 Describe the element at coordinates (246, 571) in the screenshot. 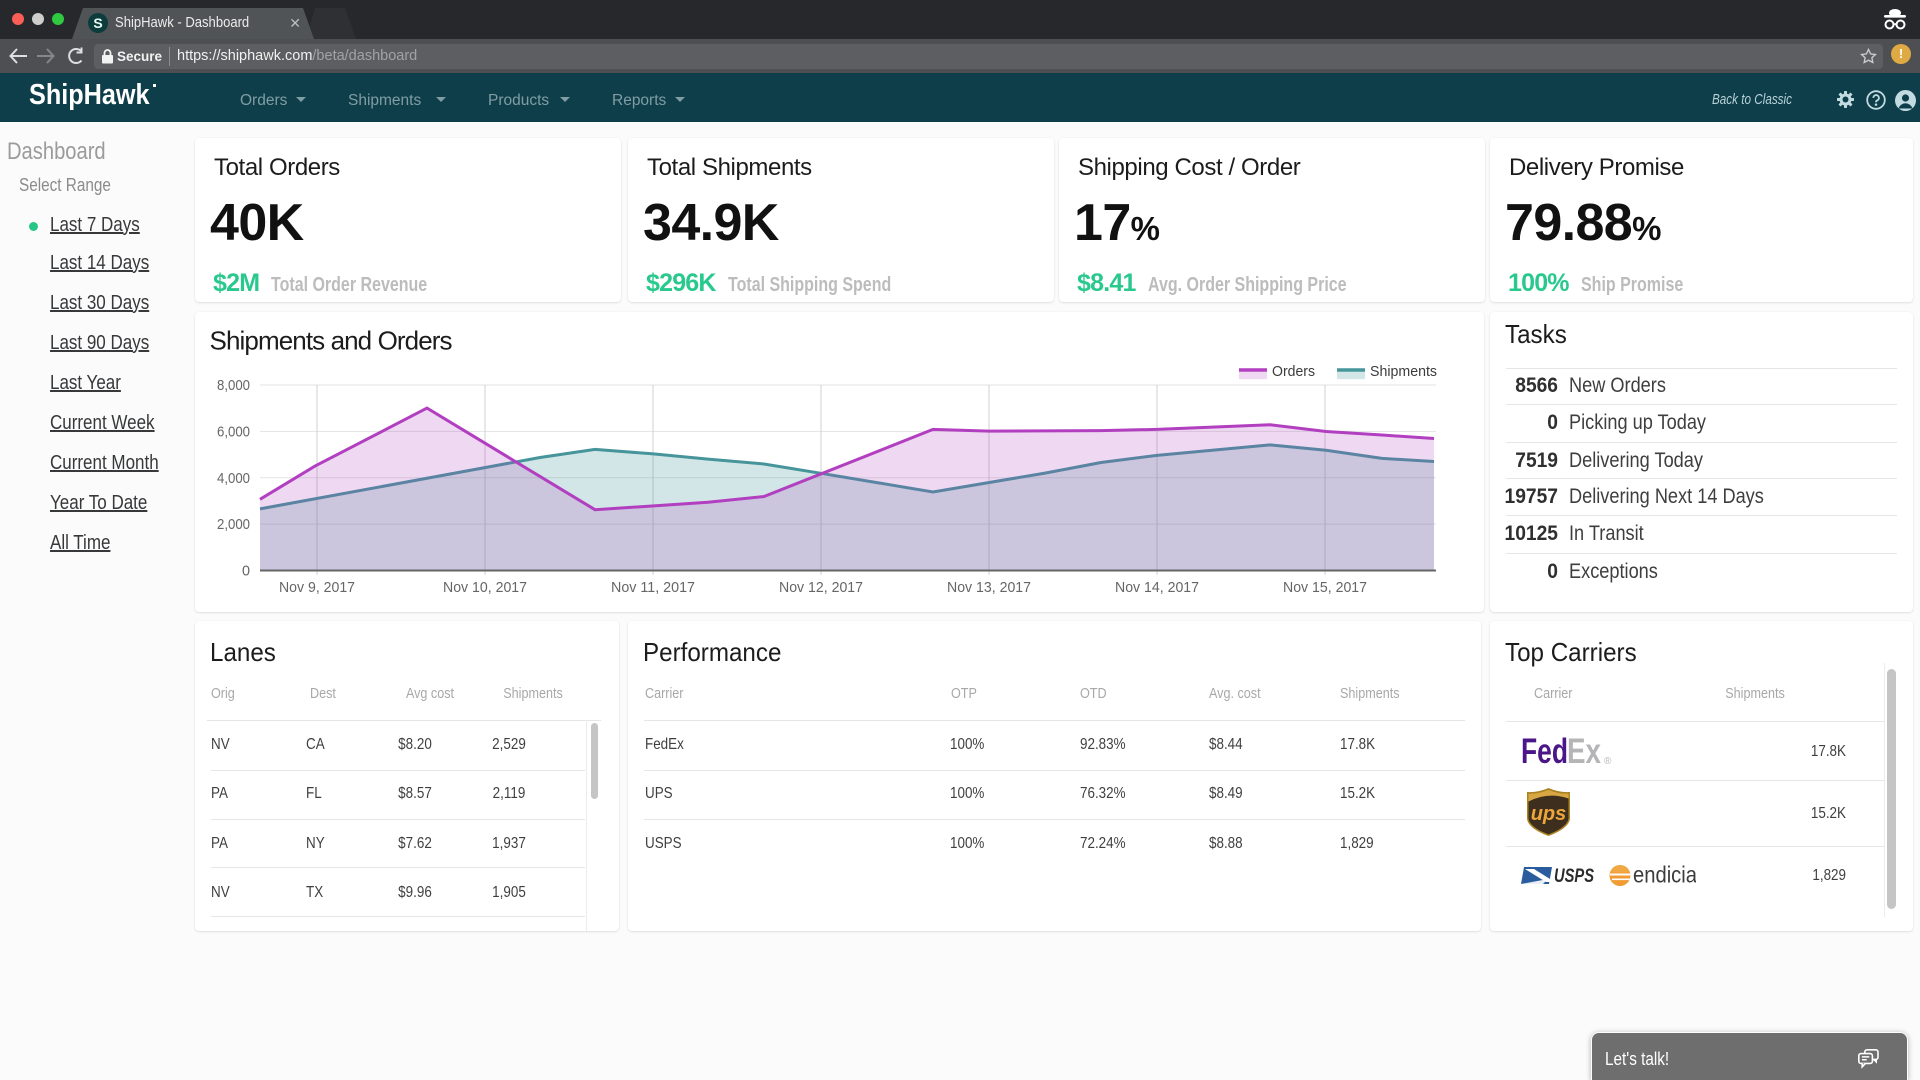

I see `svg-text: 0` at that location.